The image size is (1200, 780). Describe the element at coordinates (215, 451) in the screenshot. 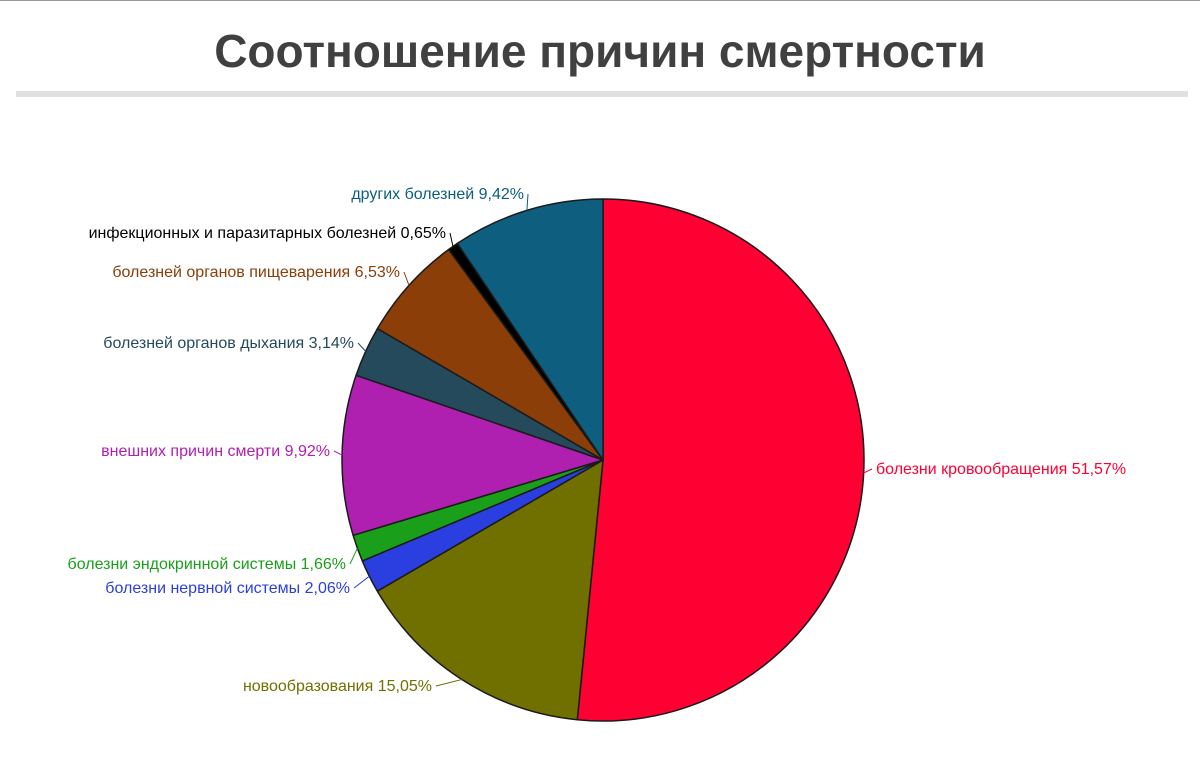

I see `slice-label-4: внешних причин смерти 9,92%` at that location.